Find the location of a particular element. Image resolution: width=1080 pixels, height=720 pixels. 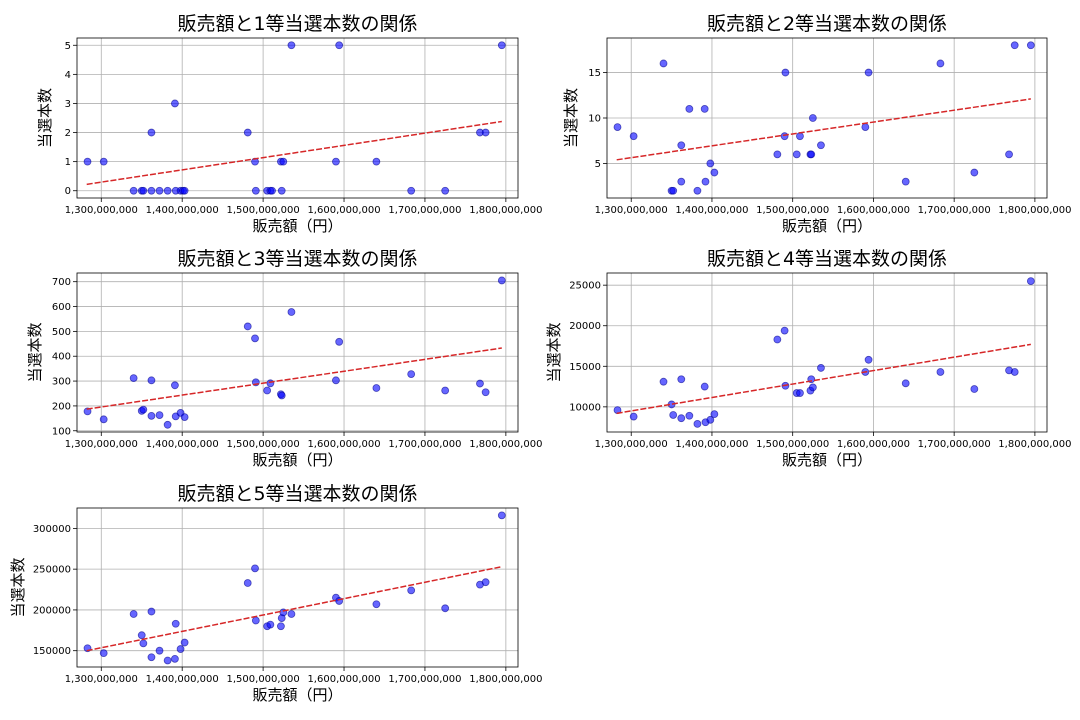

y-tick-label: 10 is located at coordinates (594, 119).